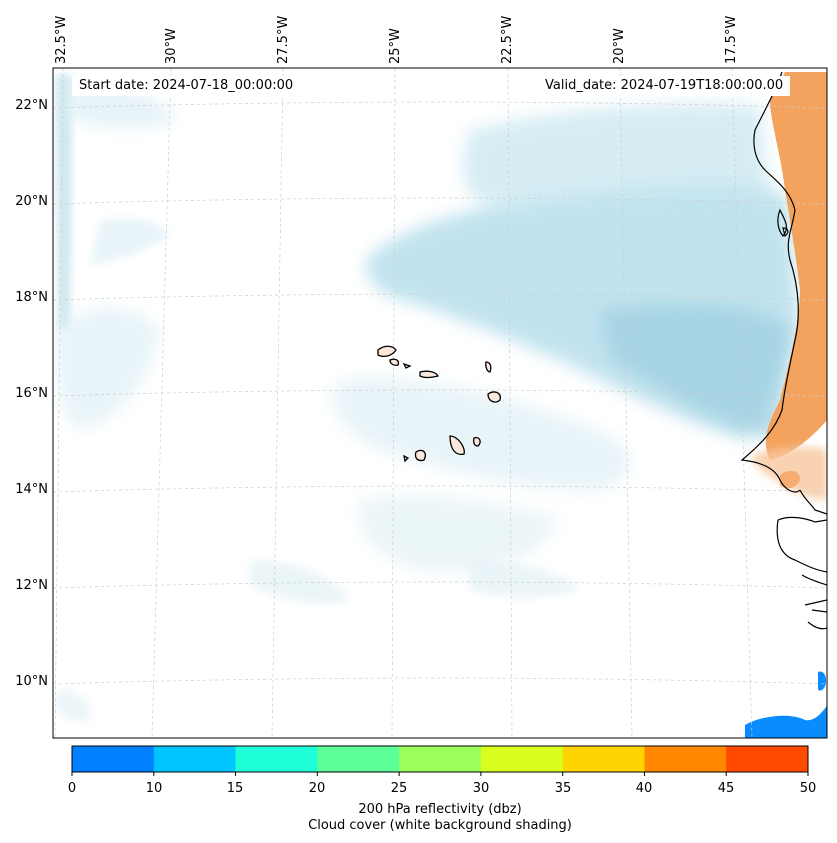 This screenshot has height=843, width=837. I want to click on lat-label-18n: 18°N, so click(31, 297).